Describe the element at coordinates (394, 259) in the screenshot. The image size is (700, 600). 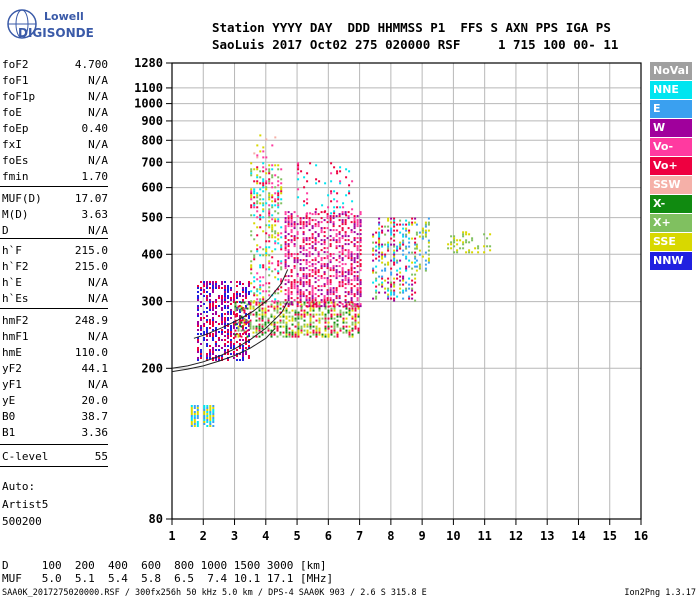
I see `echo-cluster` at that location.